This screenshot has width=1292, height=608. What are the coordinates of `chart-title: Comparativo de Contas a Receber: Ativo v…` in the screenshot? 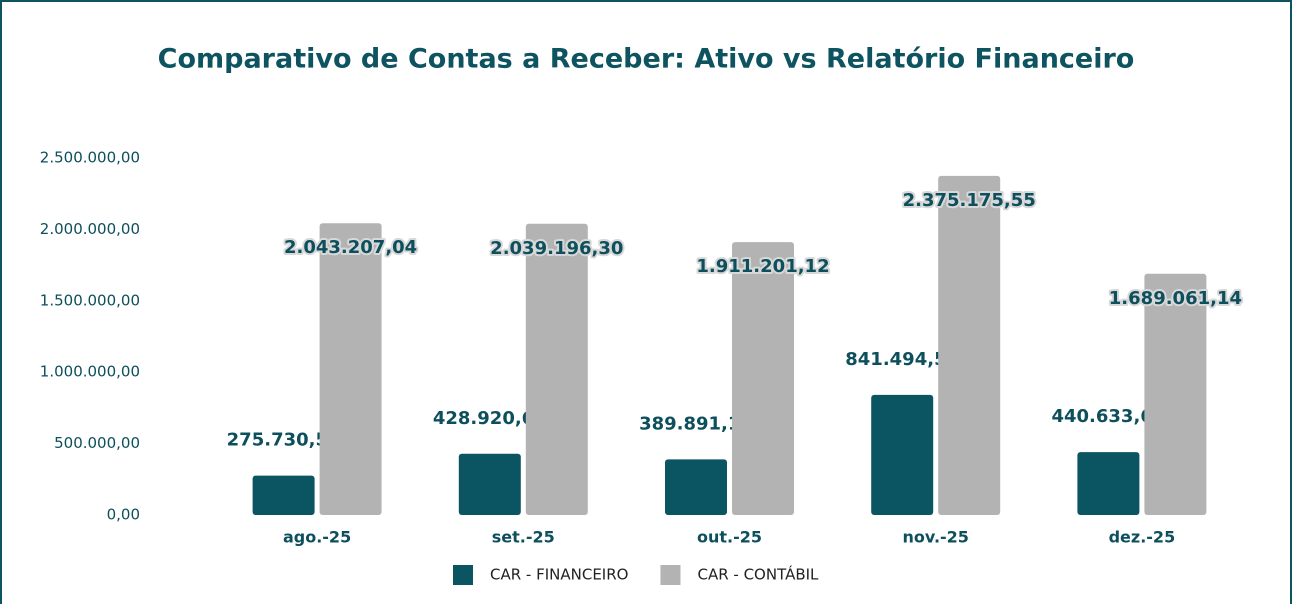 It's located at (646, 59).